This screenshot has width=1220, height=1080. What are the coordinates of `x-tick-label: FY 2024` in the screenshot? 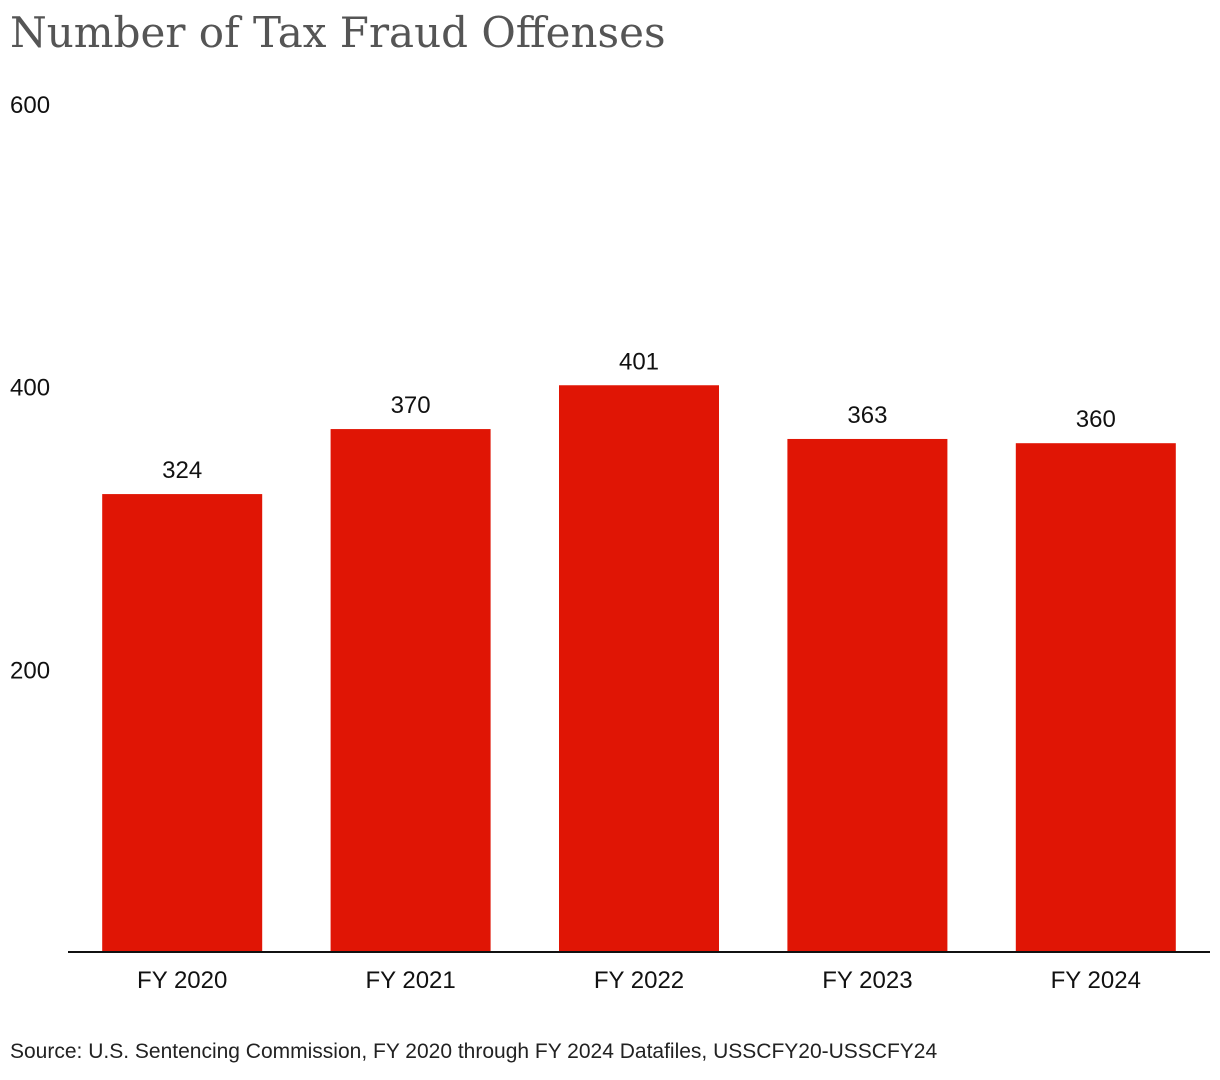 It's located at (1096, 980).